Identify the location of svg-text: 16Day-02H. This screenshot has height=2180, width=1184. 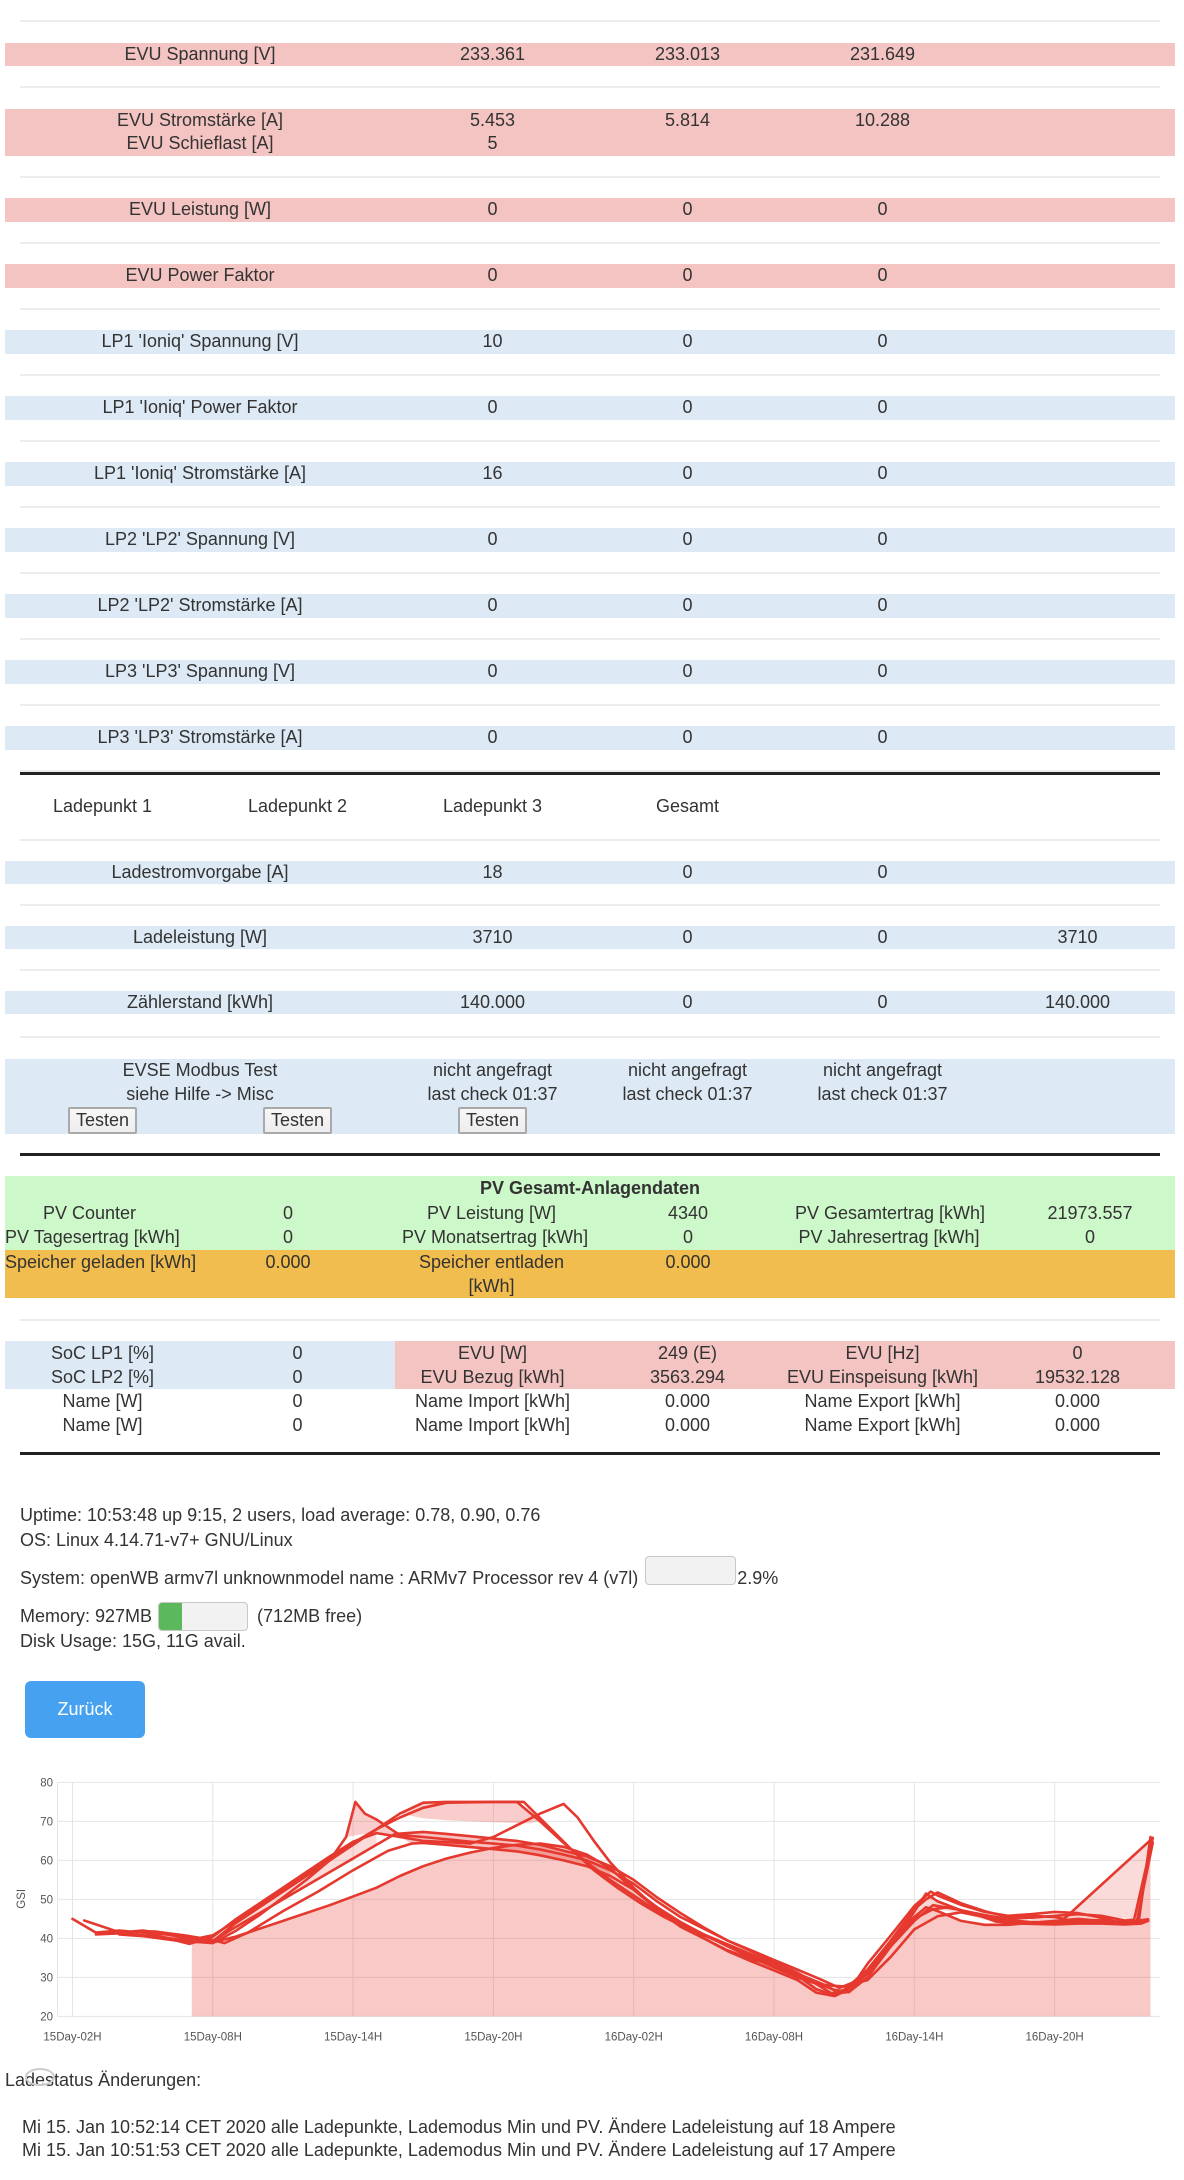
(634, 2038).